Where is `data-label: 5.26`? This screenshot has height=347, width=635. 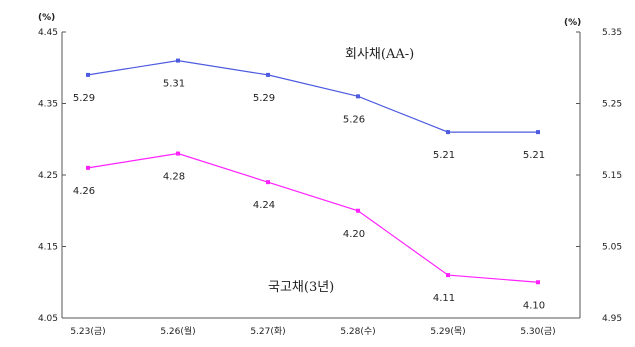 data-label: 5.26 is located at coordinates (354, 119).